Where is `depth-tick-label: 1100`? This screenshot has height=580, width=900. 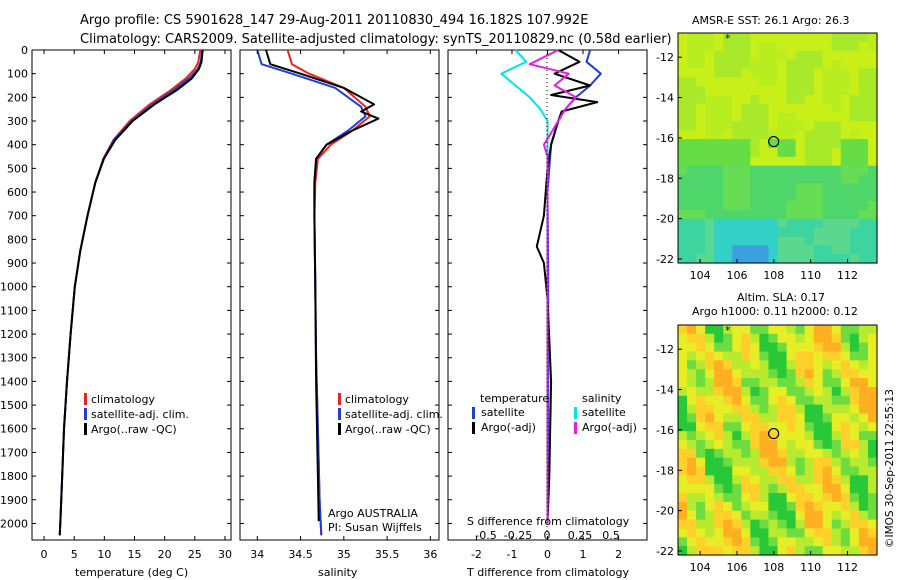
depth-tick-label: 1100 is located at coordinates (14, 310).